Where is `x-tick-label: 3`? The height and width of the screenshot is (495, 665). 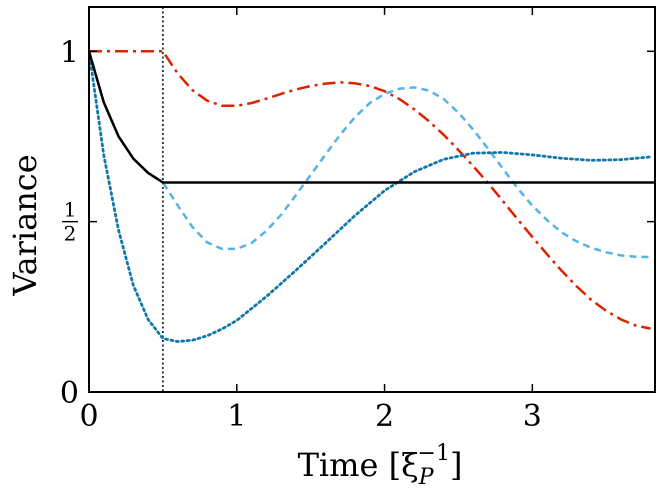 x-tick-label: 3 is located at coordinates (532, 416).